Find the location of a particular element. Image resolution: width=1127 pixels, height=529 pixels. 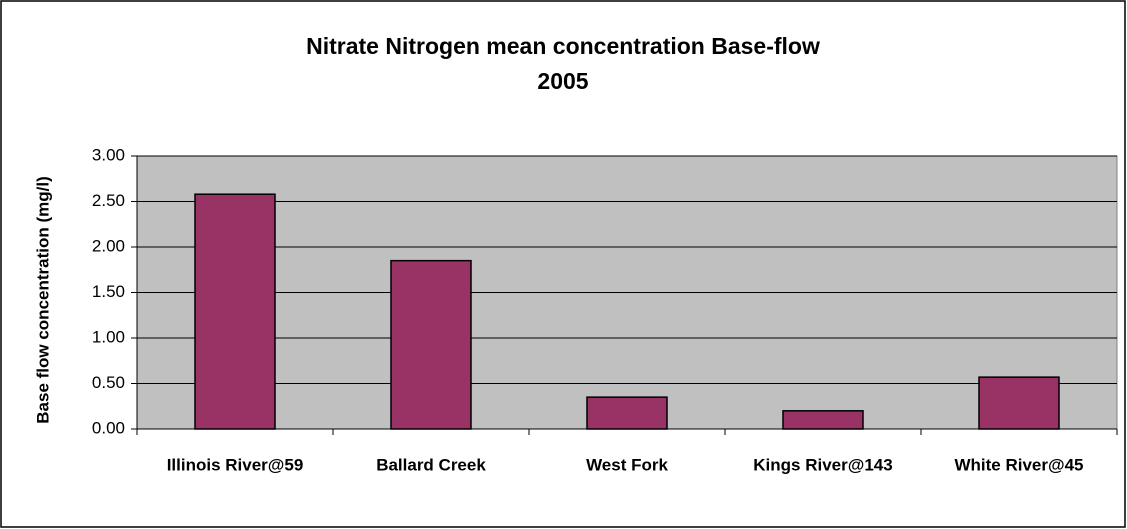

y-tick-label: 2.50 is located at coordinates (108, 200).